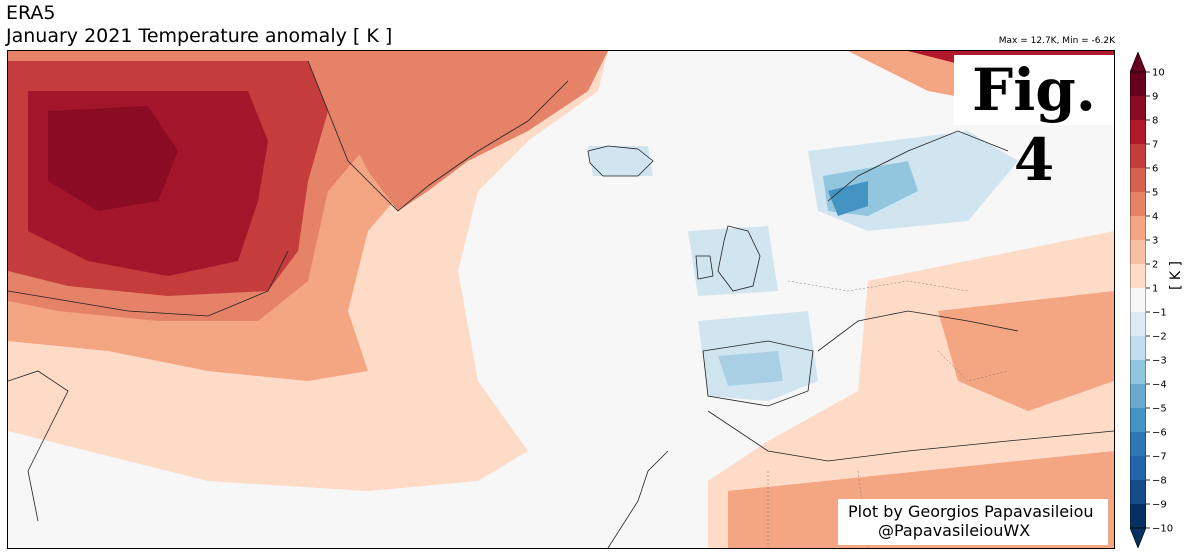 The image size is (1200, 560). Describe the element at coordinates (1155, 169) in the screenshot. I see `colorbar-tick-label: 6` at that location.